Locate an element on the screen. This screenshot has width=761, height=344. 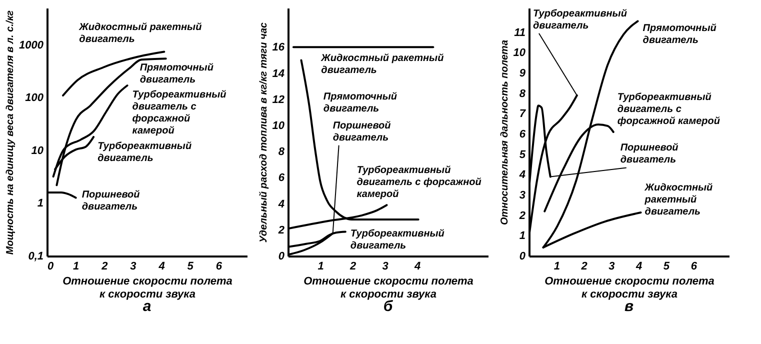
y-tick-label: 11 is located at coordinates (520, 32).